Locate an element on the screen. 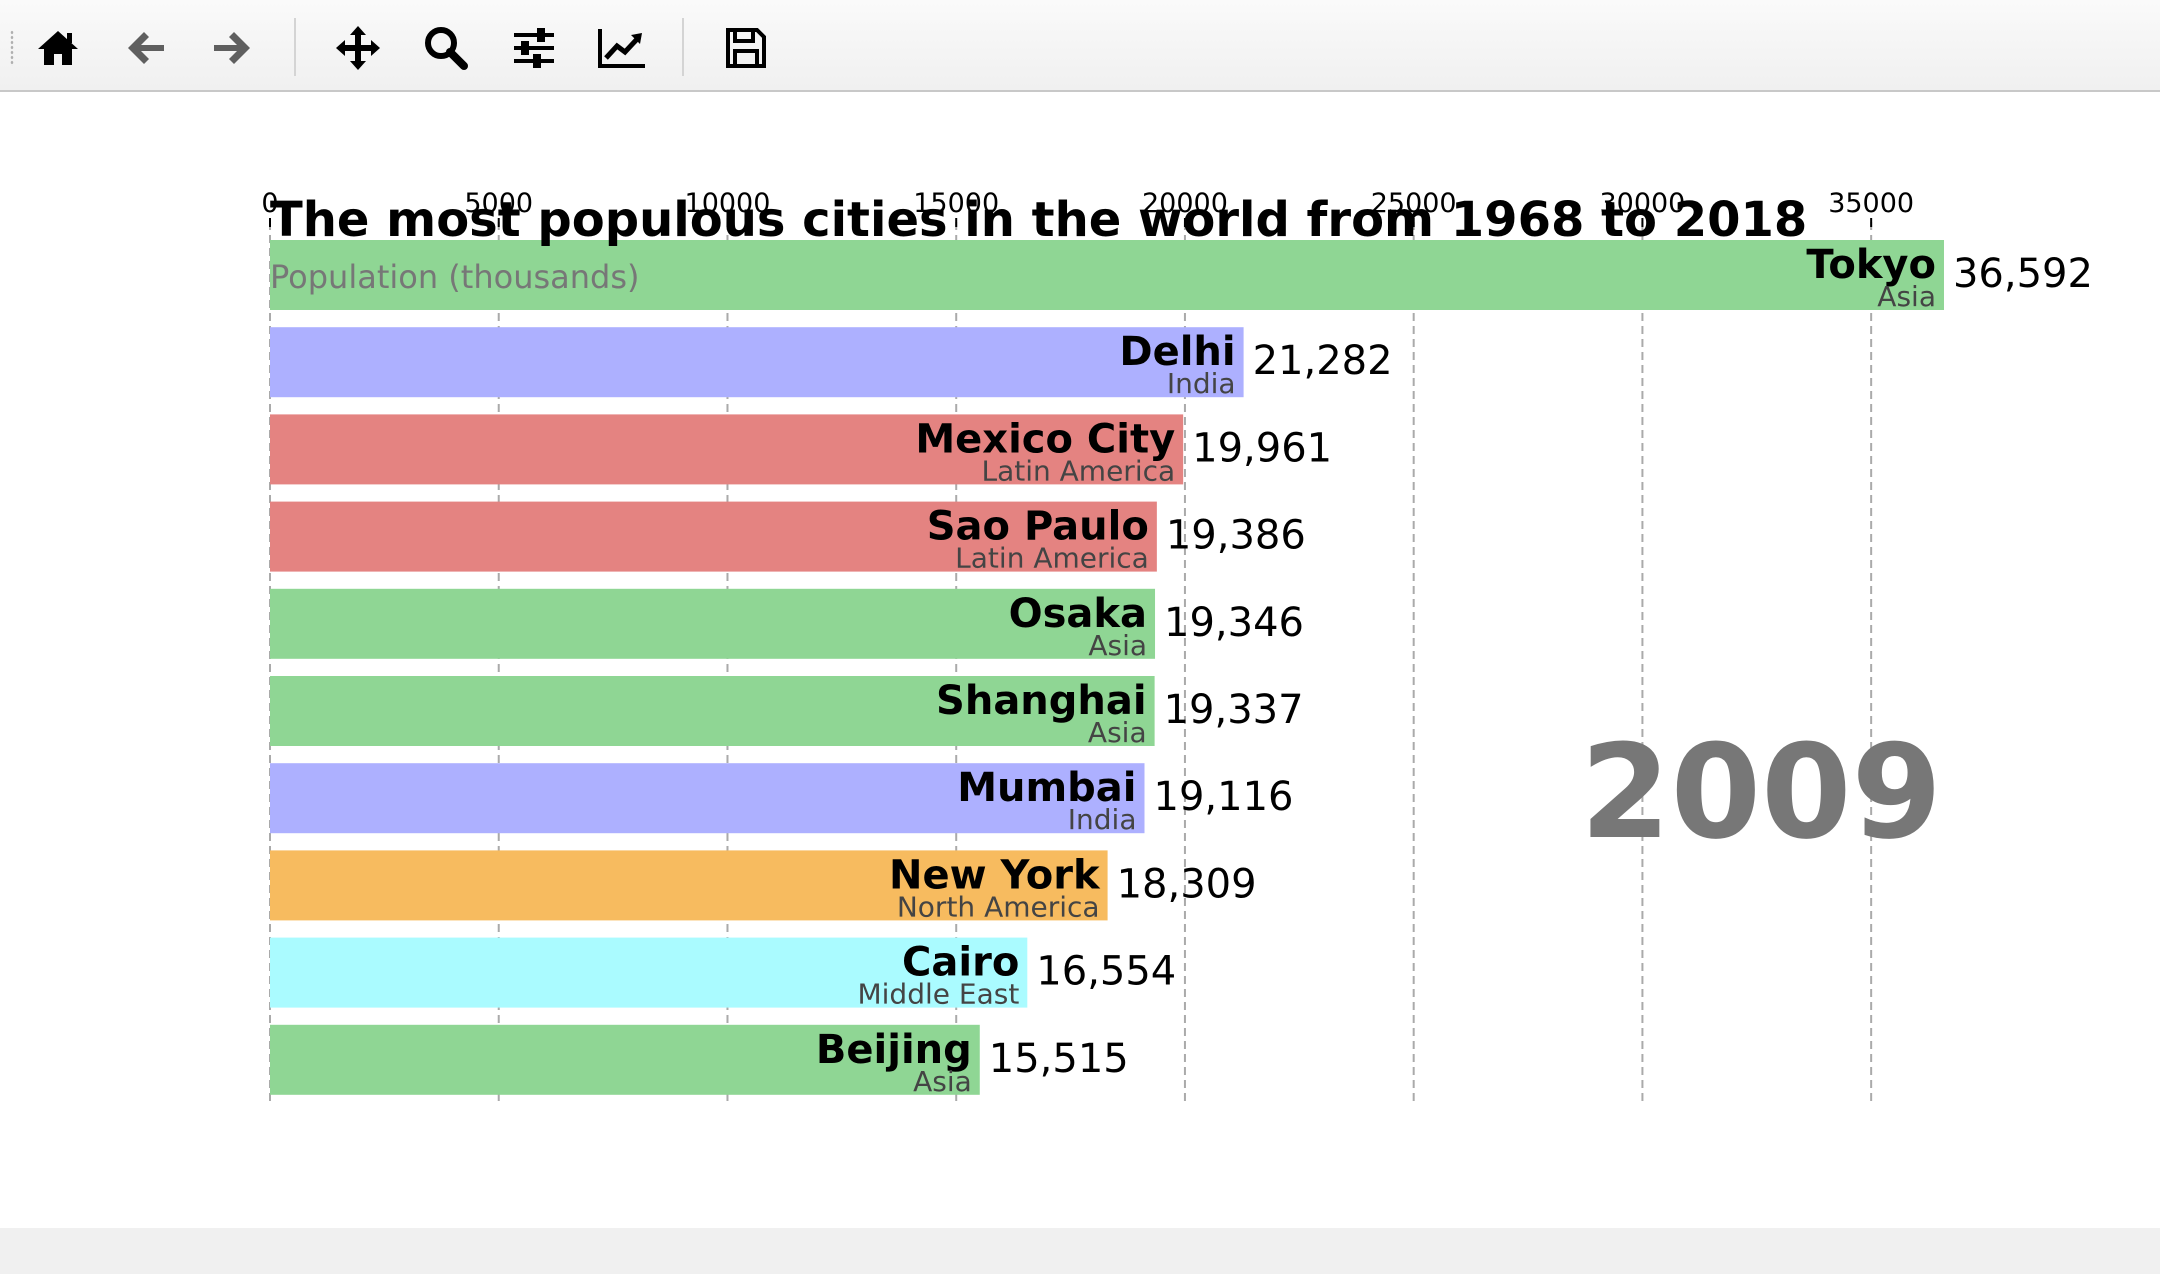 The height and width of the screenshot is (1274, 2160). zoom-button is located at coordinates (446, 48).